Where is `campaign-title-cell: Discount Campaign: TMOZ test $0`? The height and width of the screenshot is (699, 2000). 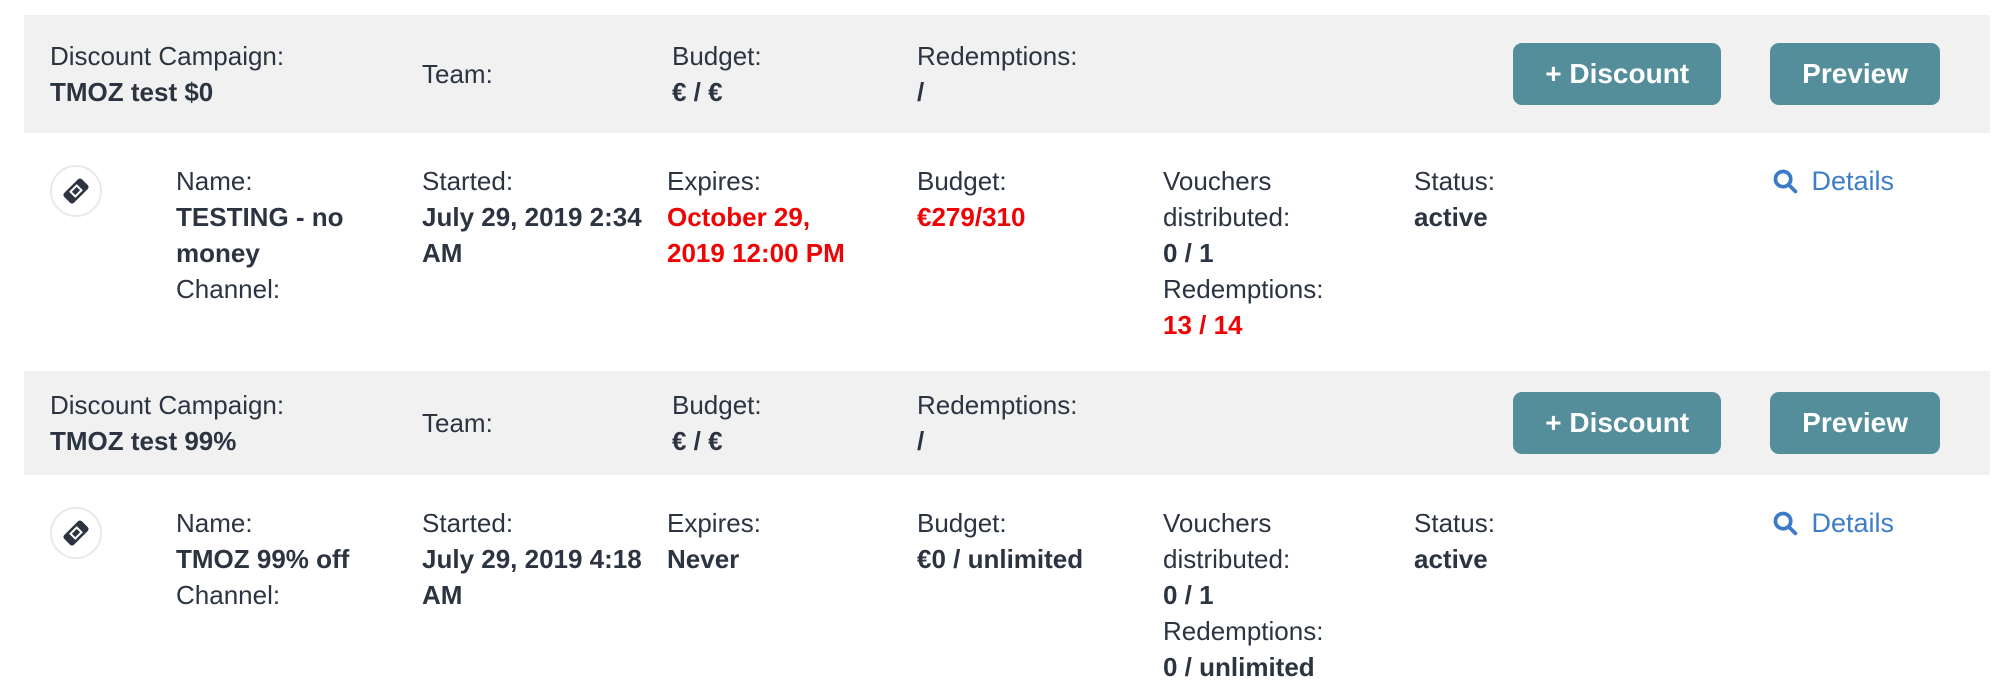 campaign-title-cell: Discount Campaign: TMOZ test $0 is located at coordinates (236, 74).